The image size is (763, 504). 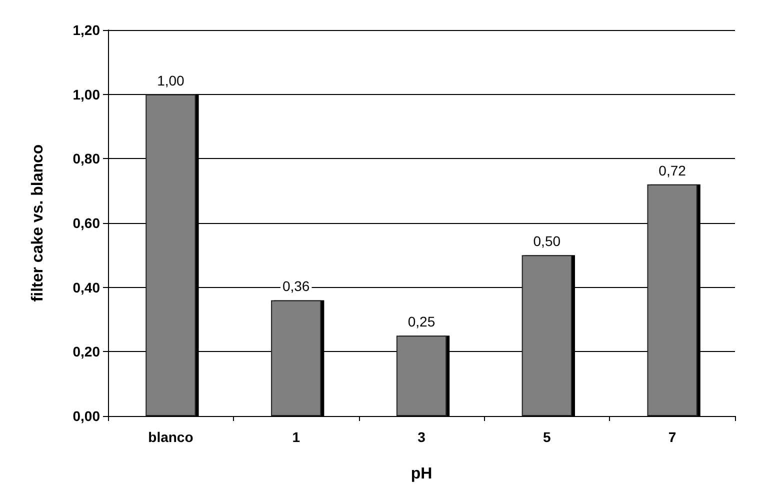 What do you see at coordinates (38, 223) in the screenshot?
I see `y-axis-title: filter cake vs. blanco` at bounding box center [38, 223].